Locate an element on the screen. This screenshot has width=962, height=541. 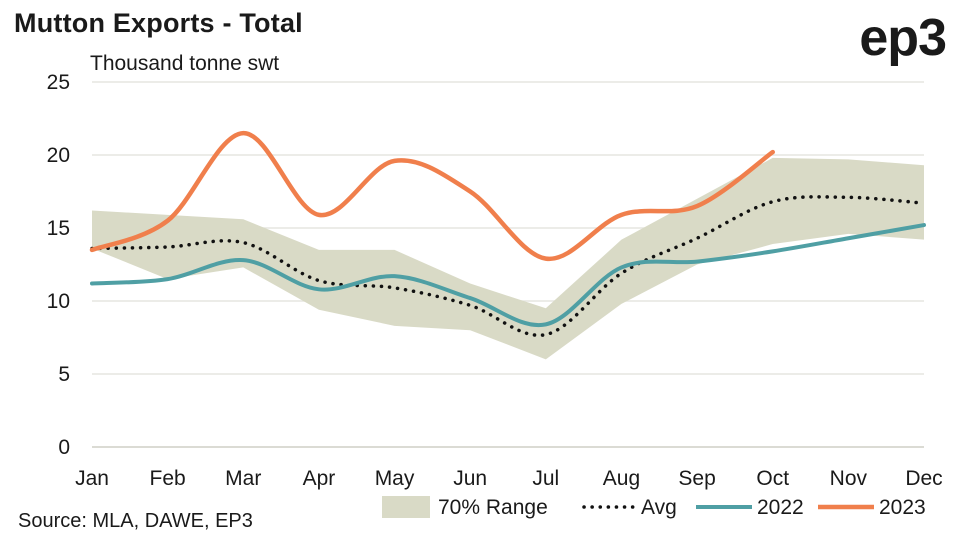
y-tick-label: 15 is located at coordinates (58, 228).